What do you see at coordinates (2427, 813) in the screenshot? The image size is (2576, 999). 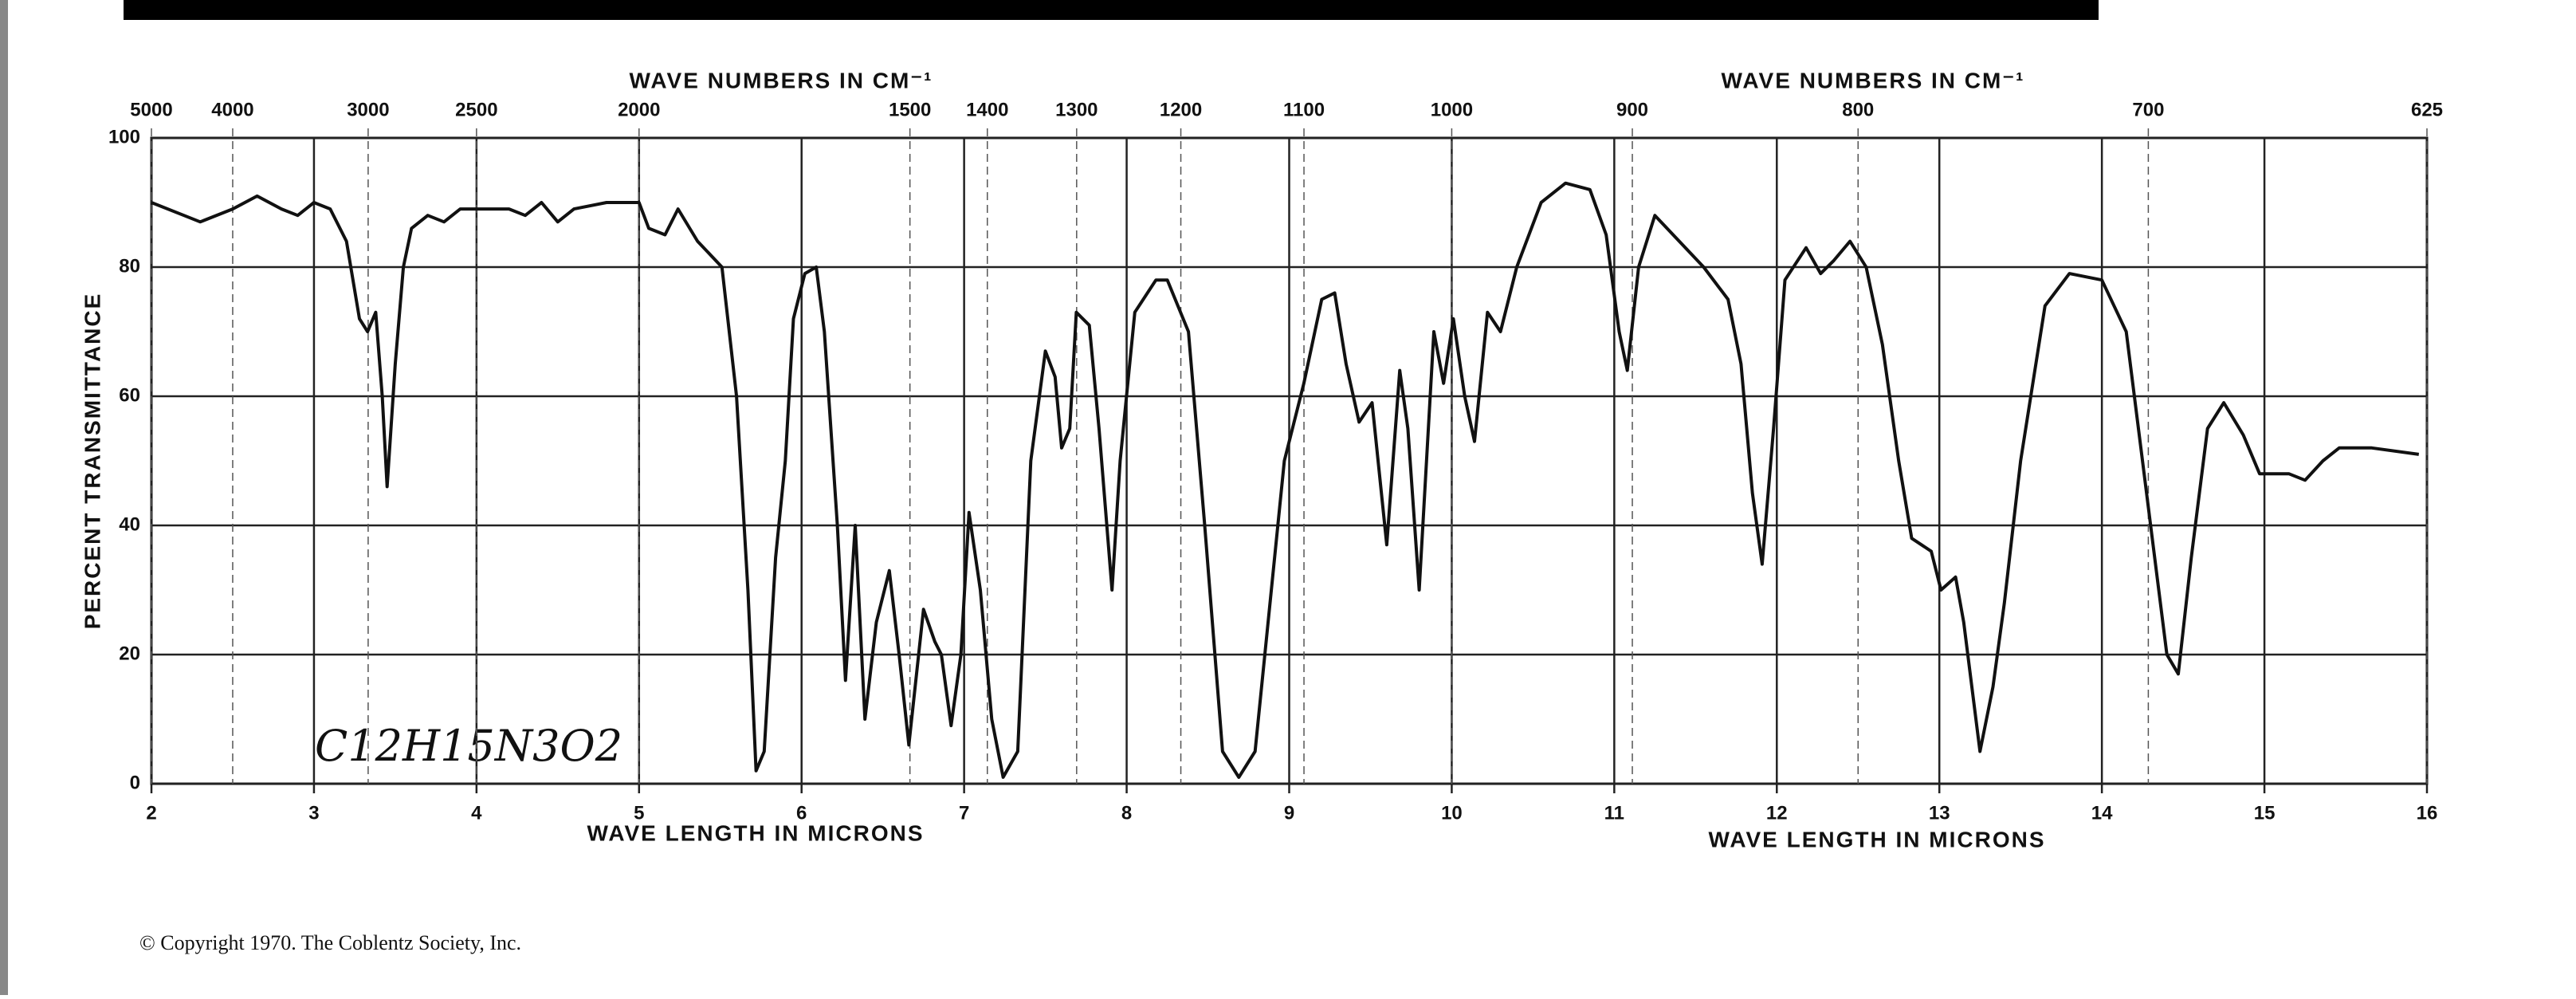 I see `x-tick-label: 16` at bounding box center [2427, 813].